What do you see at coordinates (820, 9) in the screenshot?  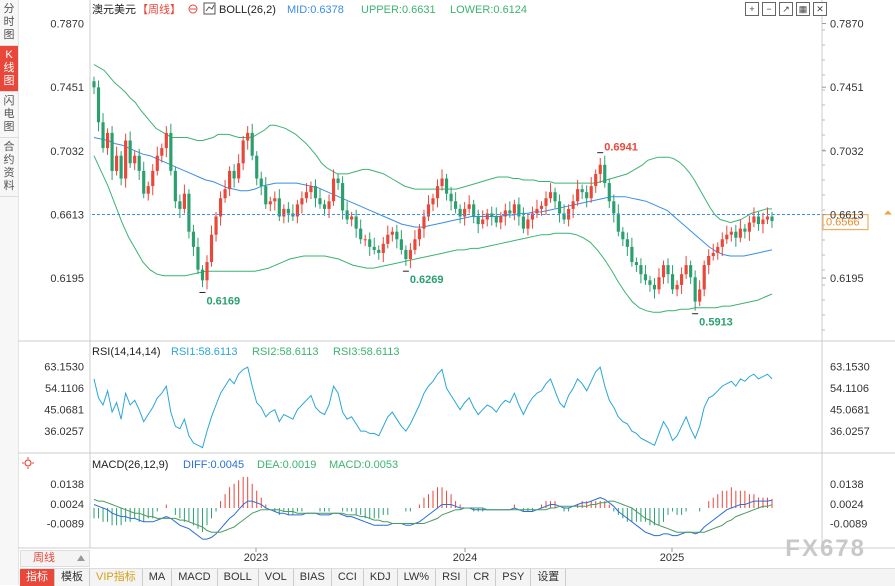 I see `close-box-icon: ✕` at bounding box center [820, 9].